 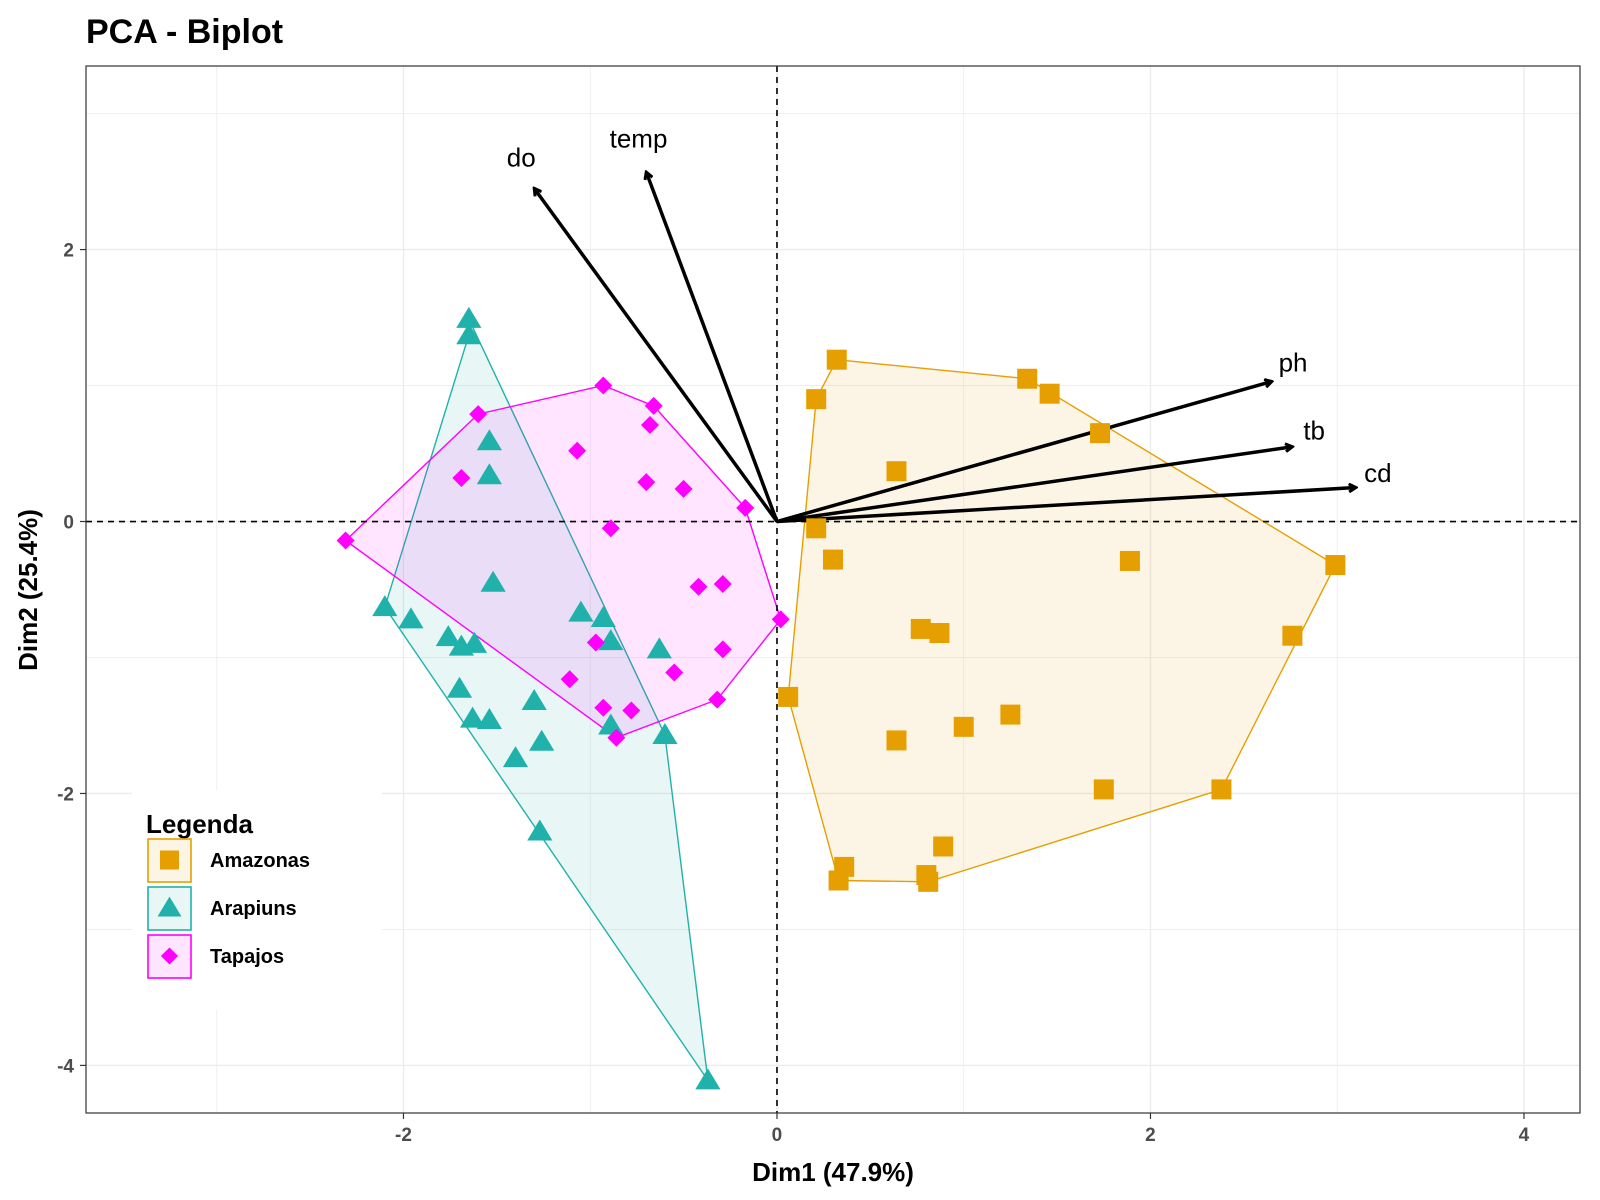 I want to click on legend-background, so click(x=257, y=900).